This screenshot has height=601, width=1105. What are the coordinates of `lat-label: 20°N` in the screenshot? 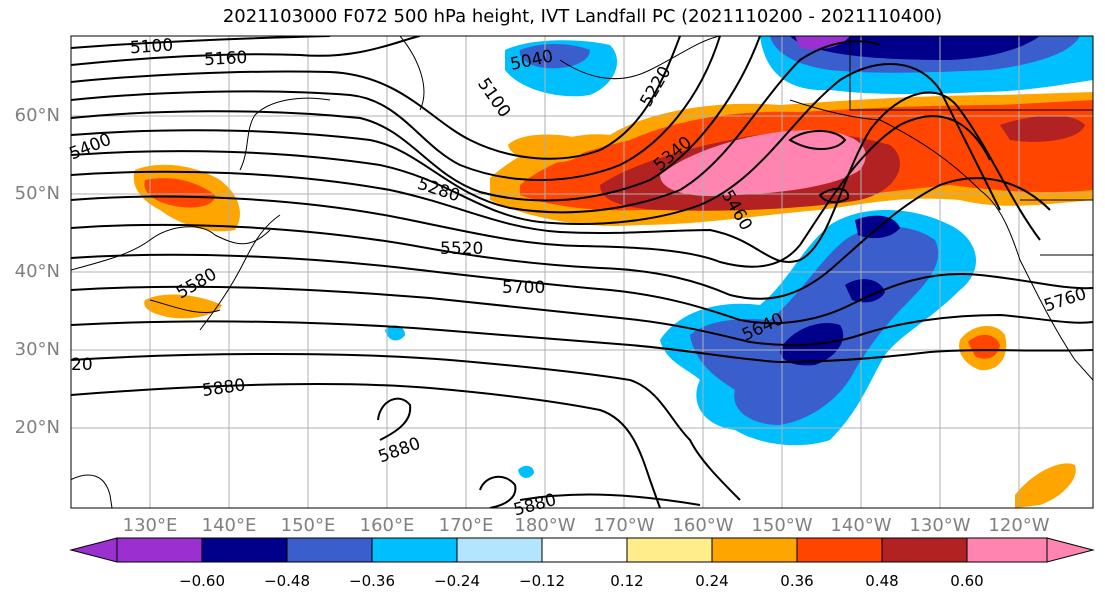 It's located at (37, 427).